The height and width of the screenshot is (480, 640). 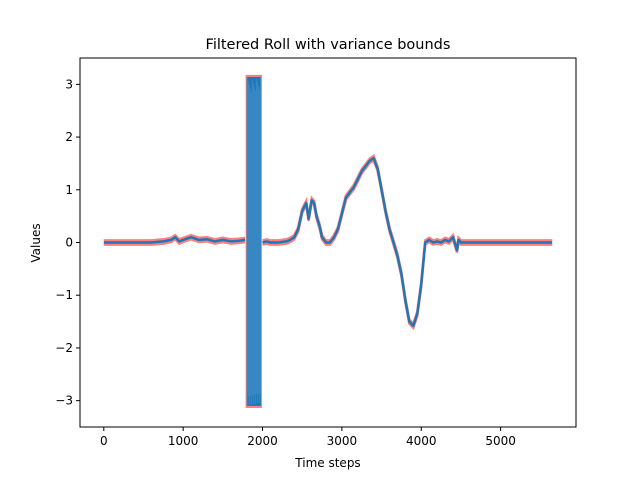 I want to click on y-axis-label: Values, so click(x=36, y=242).